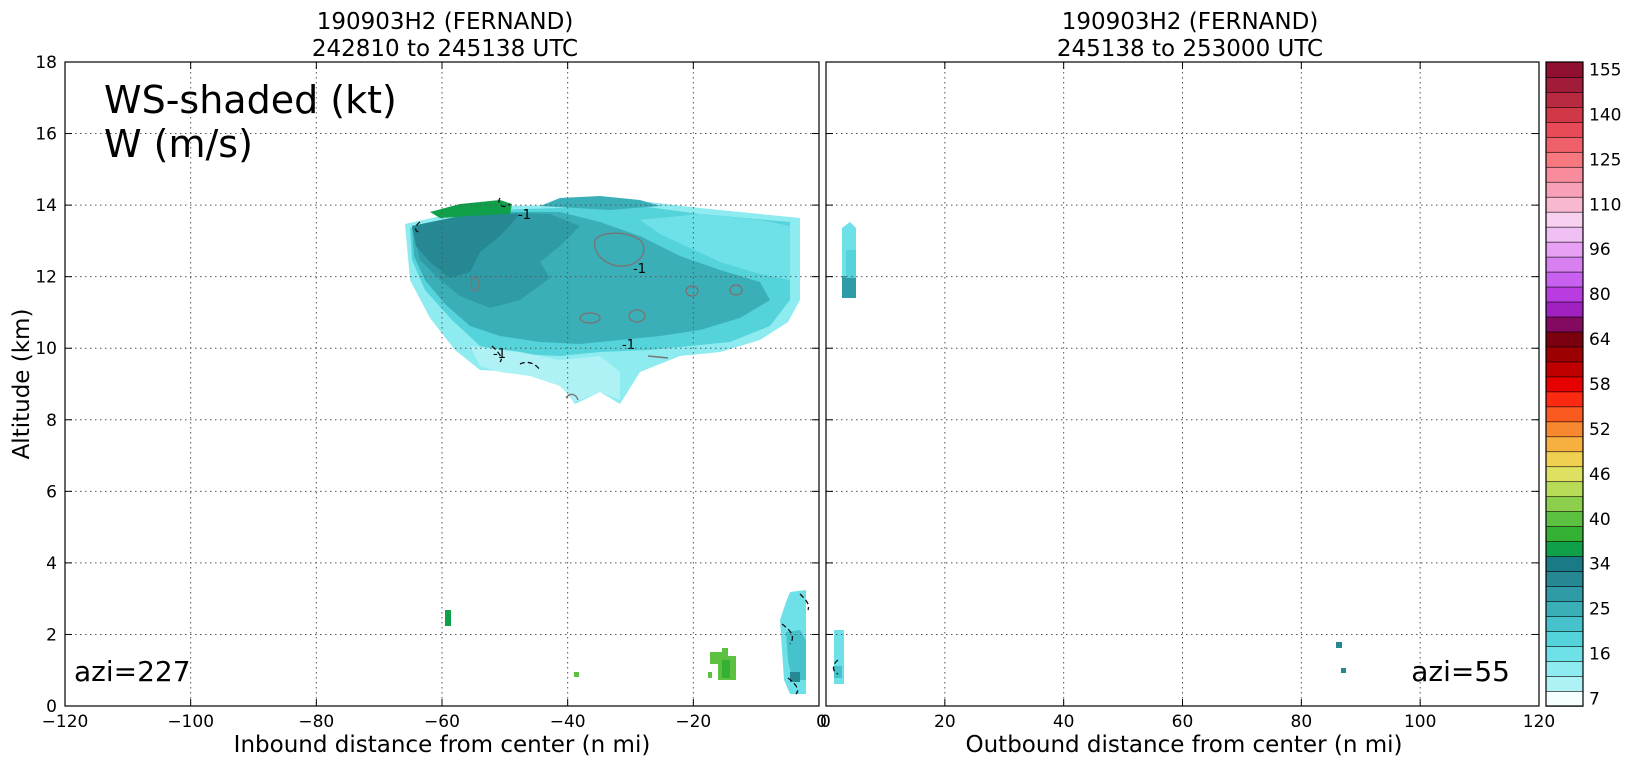 The height and width of the screenshot is (762, 1626). What do you see at coordinates (46, 278) in the screenshot?
I see `y-tick-label: 12` at bounding box center [46, 278].